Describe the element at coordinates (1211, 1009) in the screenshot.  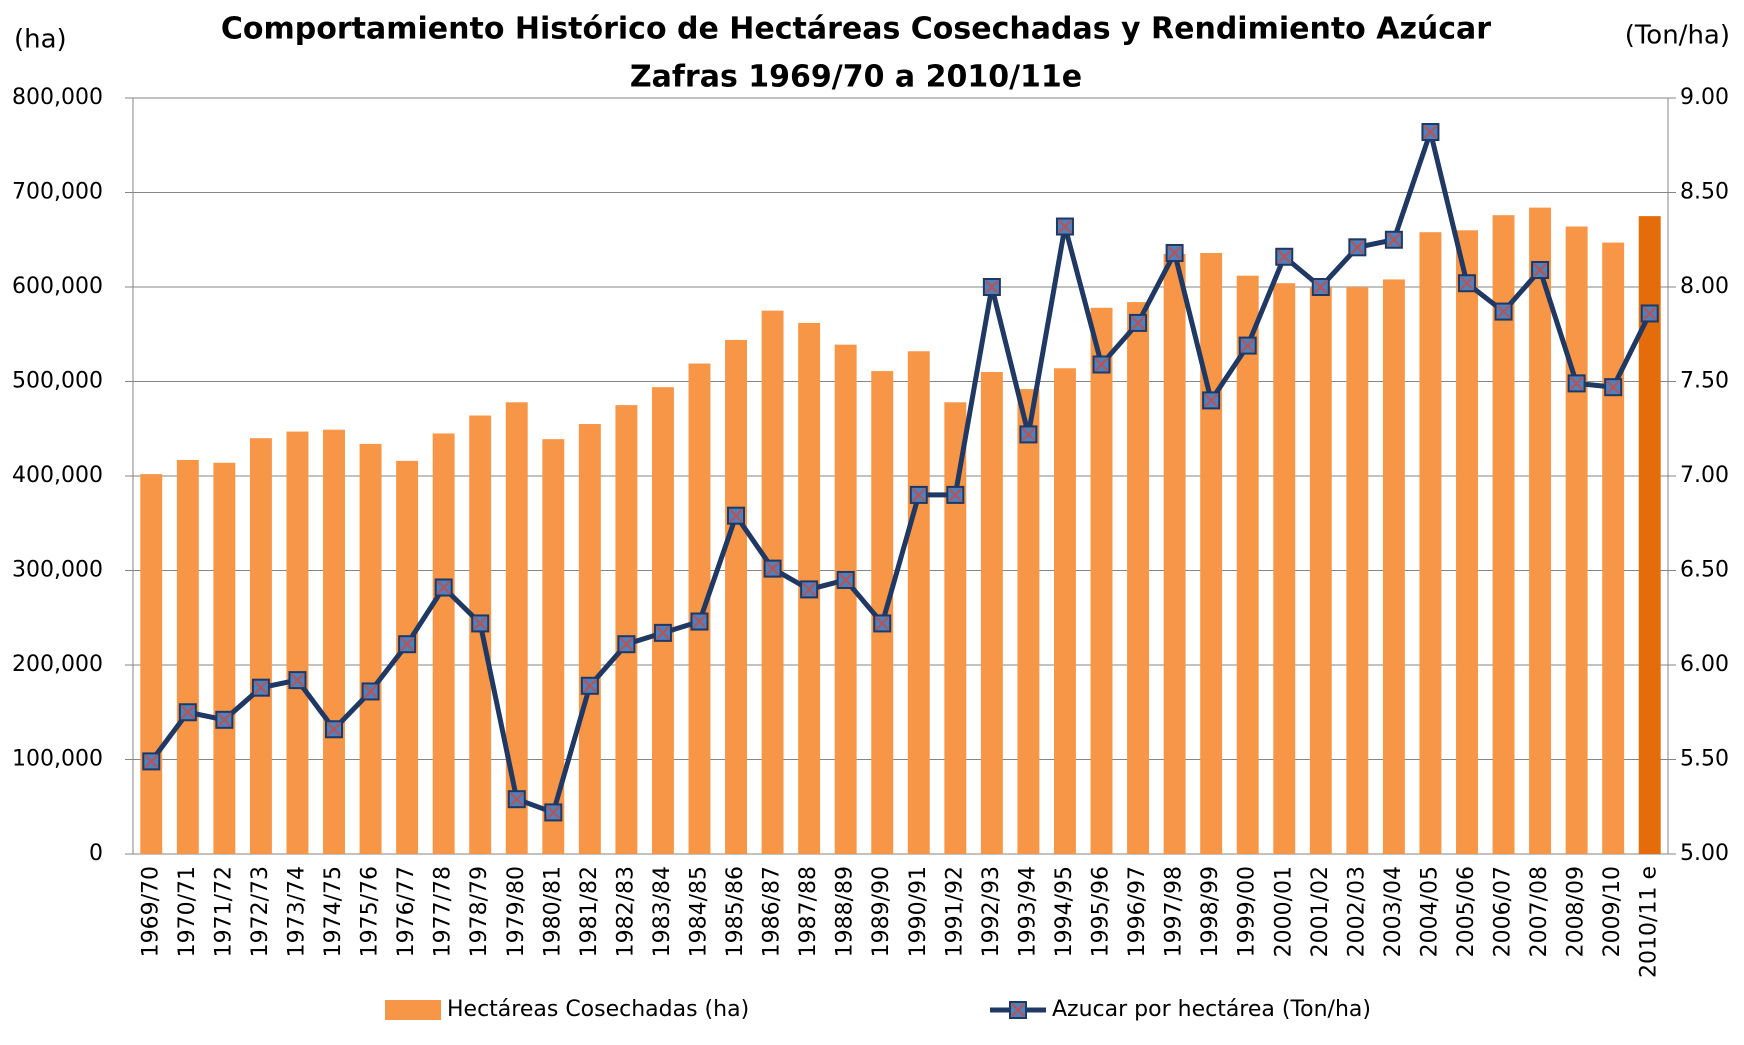
I see `legend-label: Azucar por hectárea (Ton/ha)` at that location.